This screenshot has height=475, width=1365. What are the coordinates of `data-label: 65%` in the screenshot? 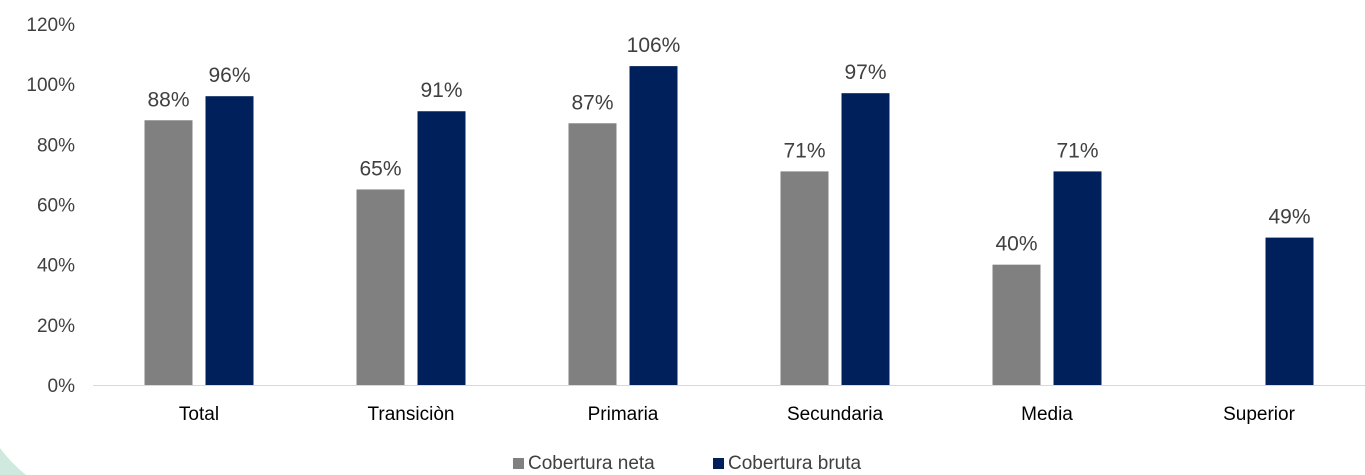 It's located at (380, 168).